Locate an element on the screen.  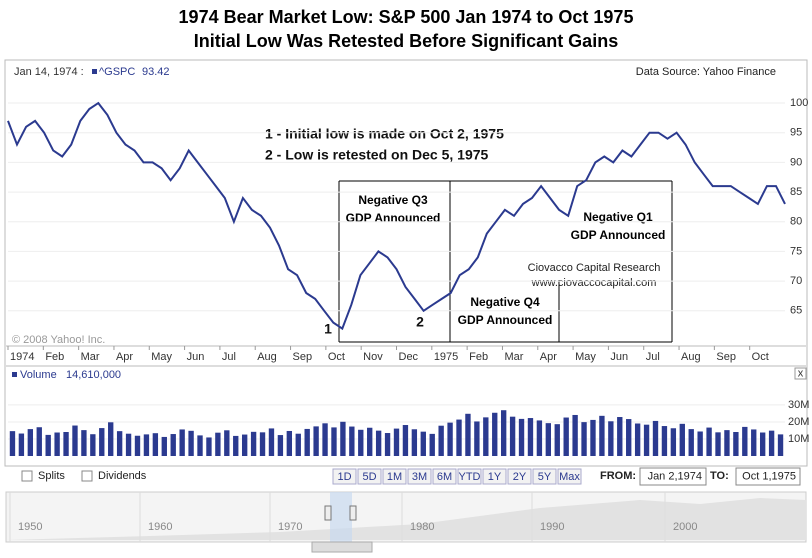
y-tick-label: 95 is located at coordinates (796, 133).